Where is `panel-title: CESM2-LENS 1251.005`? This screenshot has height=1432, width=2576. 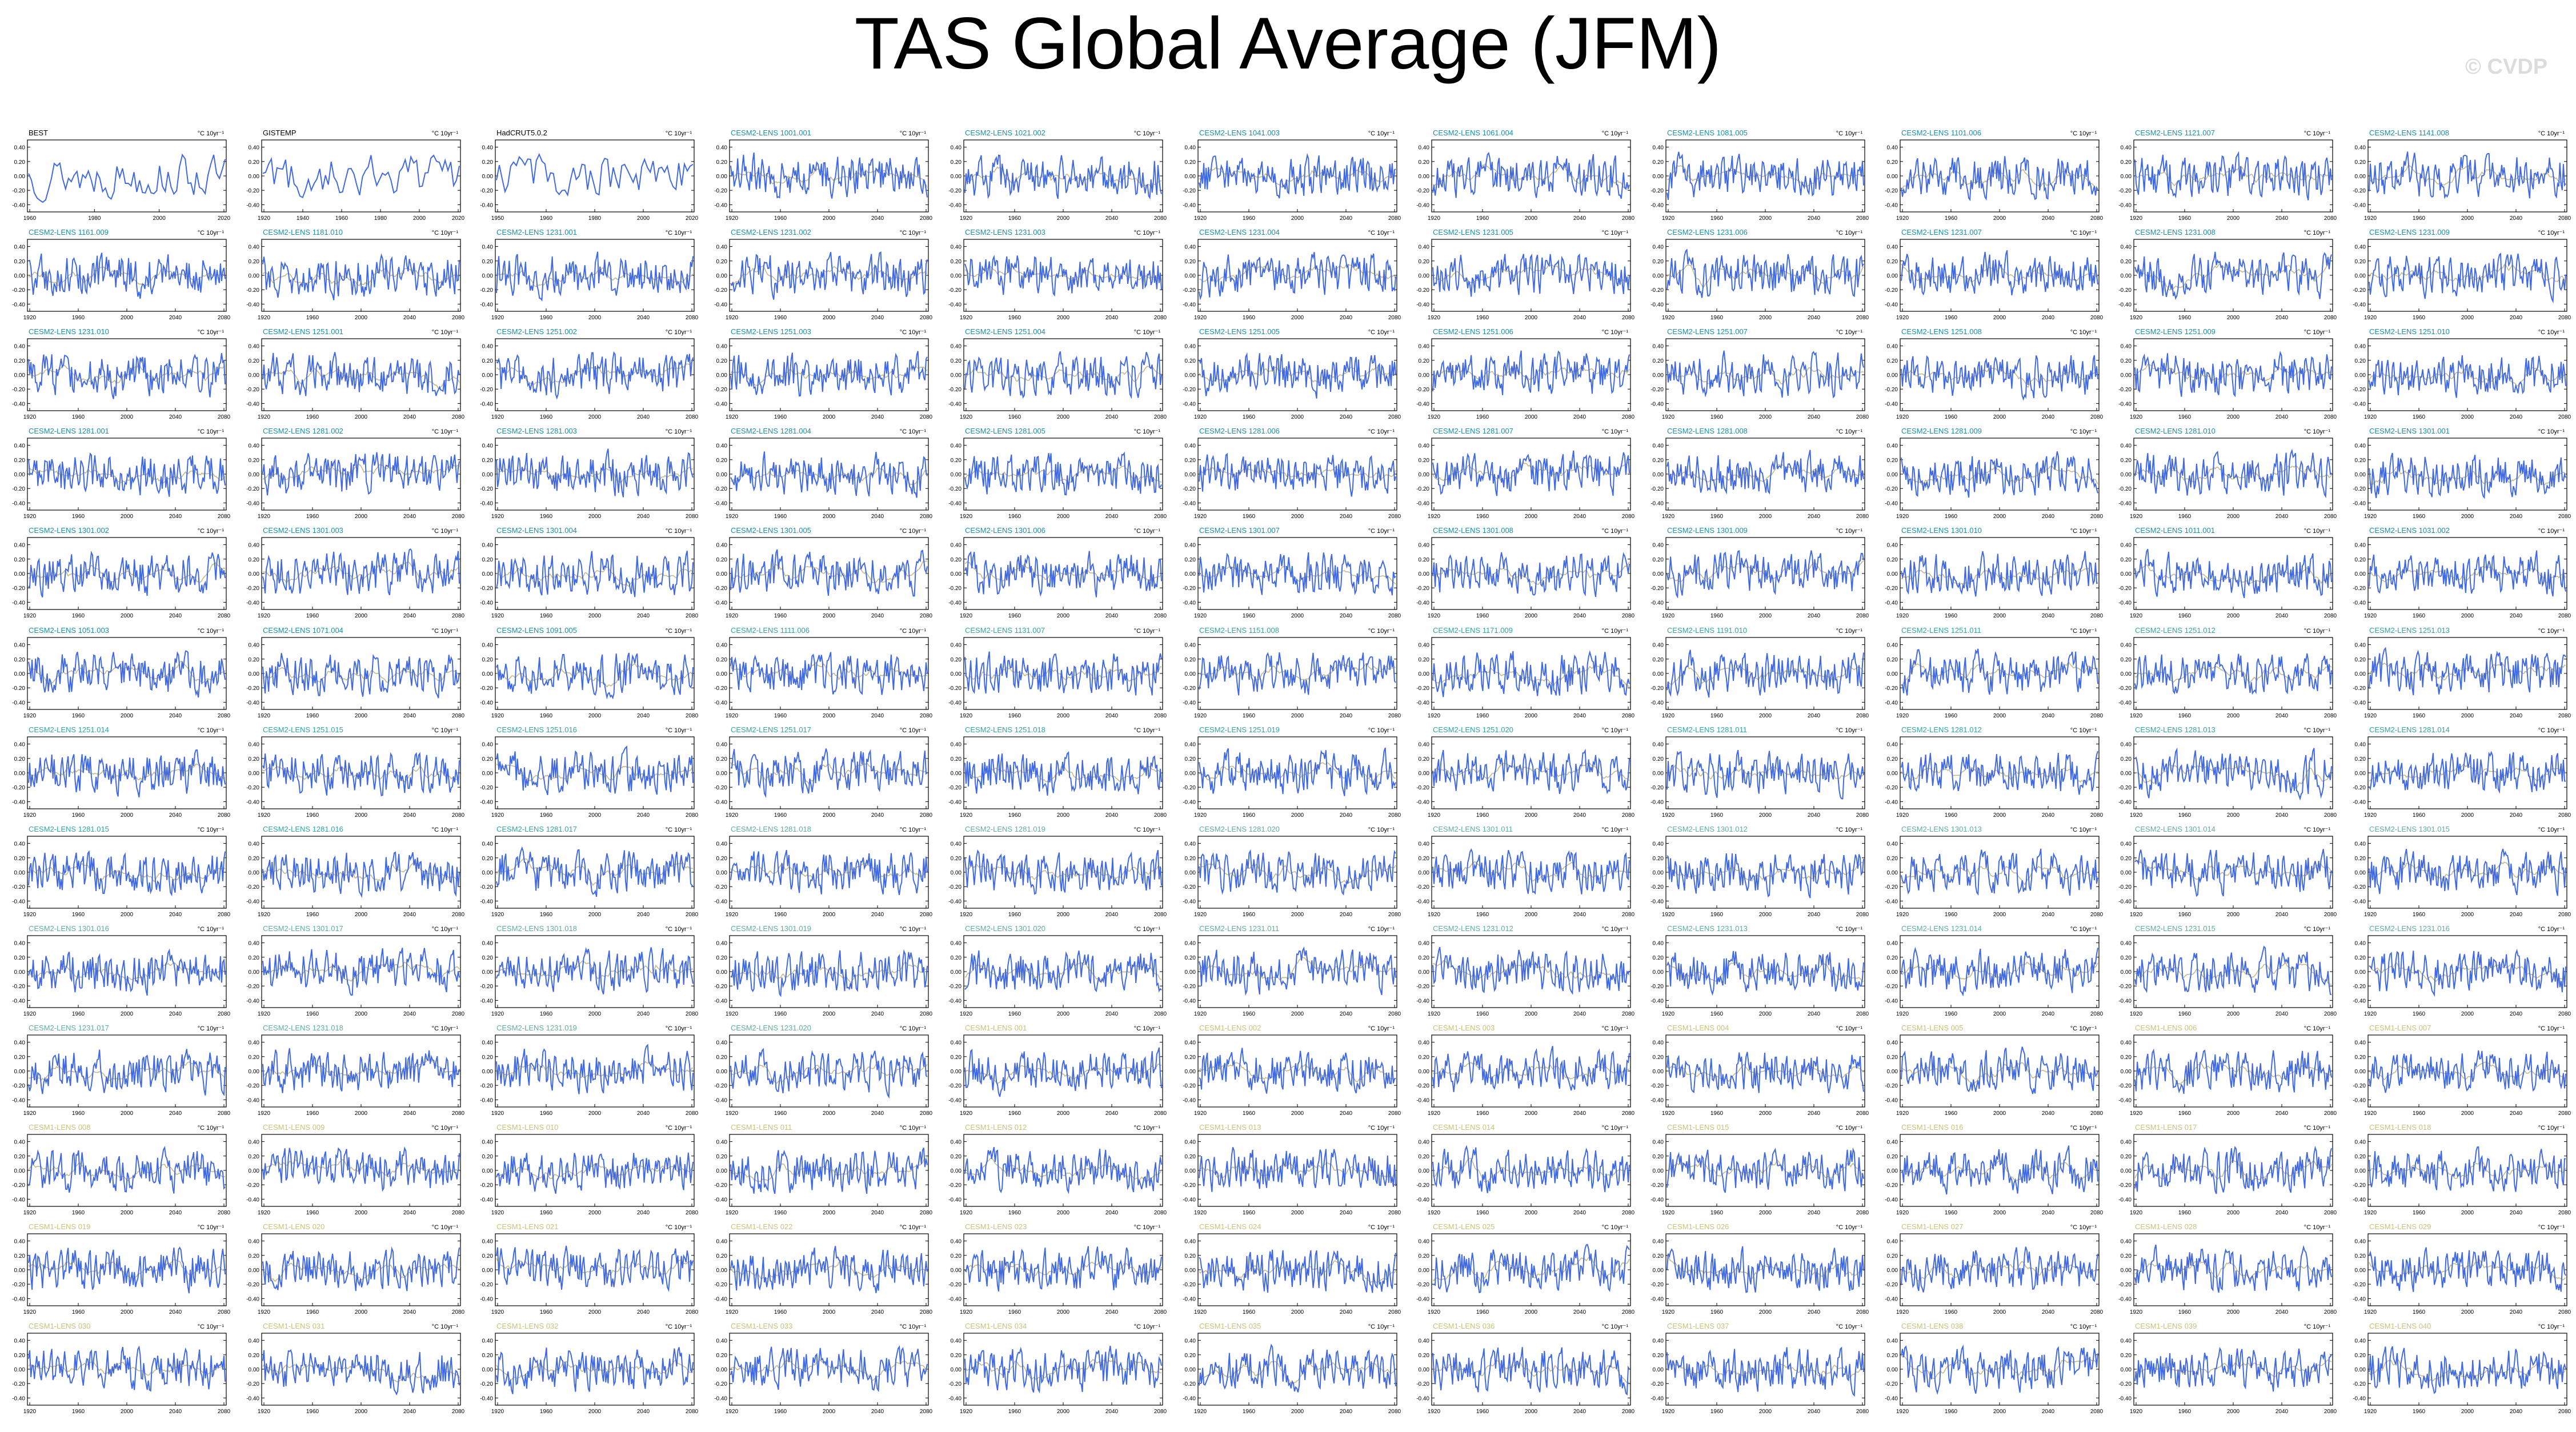 panel-title: CESM2-LENS 1251.005 is located at coordinates (1239, 331).